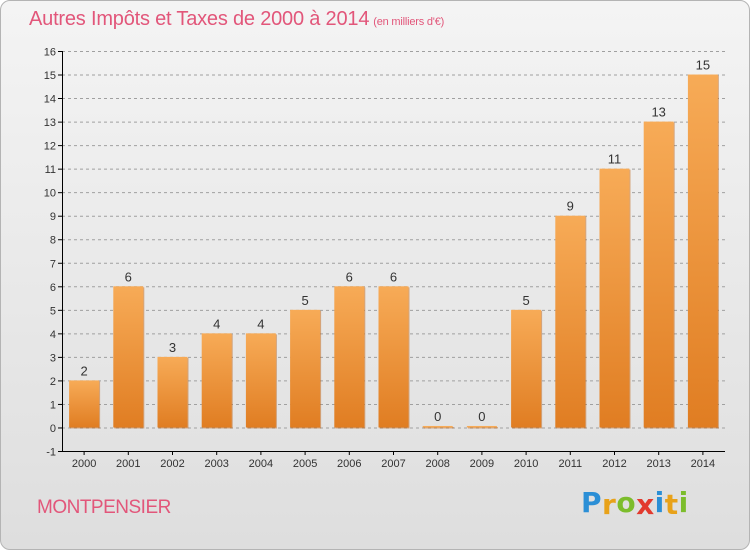 The image size is (750, 550). Describe the element at coordinates (349, 357) in the screenshot. I see `bar-2006` at that location.